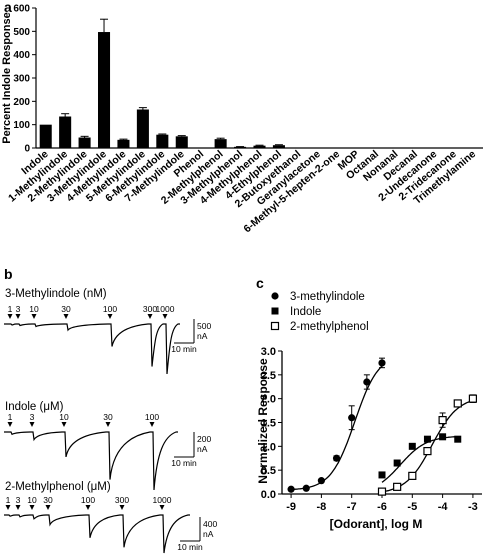 This screenshot has height=559, width=488. What do you see at coordinates (305, 312) in the screenshot?
I see `legend-label: Indole` at bounding box center [305, 312].